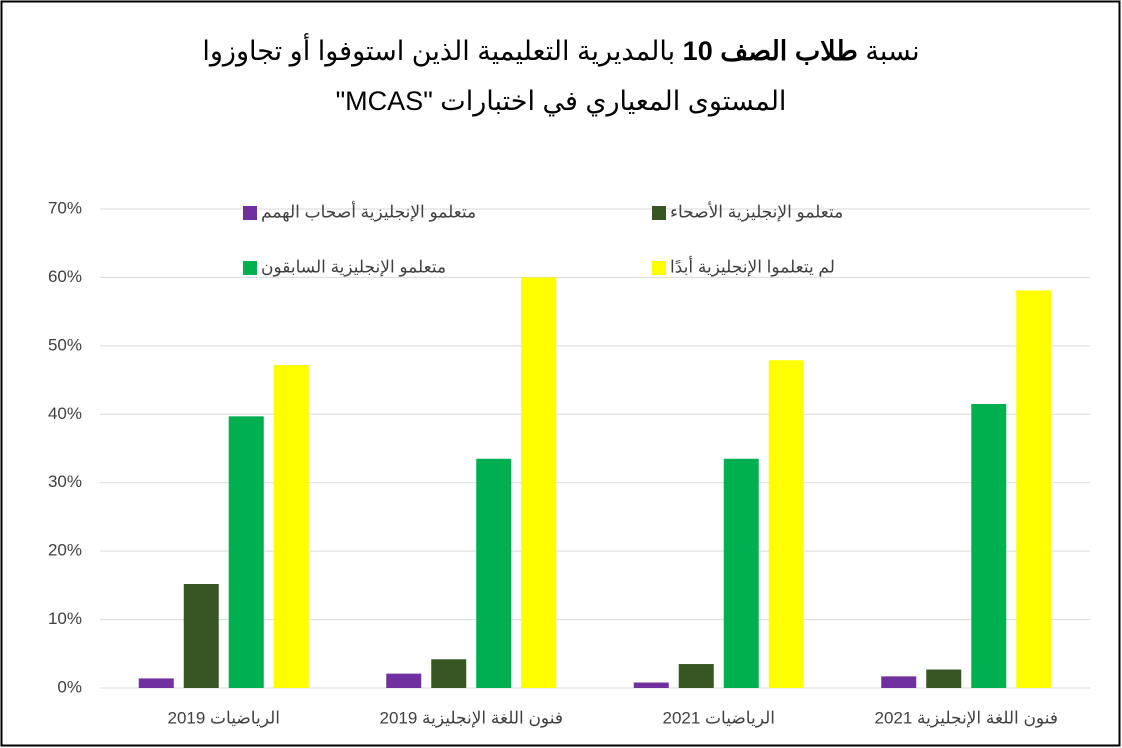 The width and height of the screenshot is (1122, 748). I want to click on x-tick-label: فنون اللغة الإنجليزية 2019, so click(471, 718).